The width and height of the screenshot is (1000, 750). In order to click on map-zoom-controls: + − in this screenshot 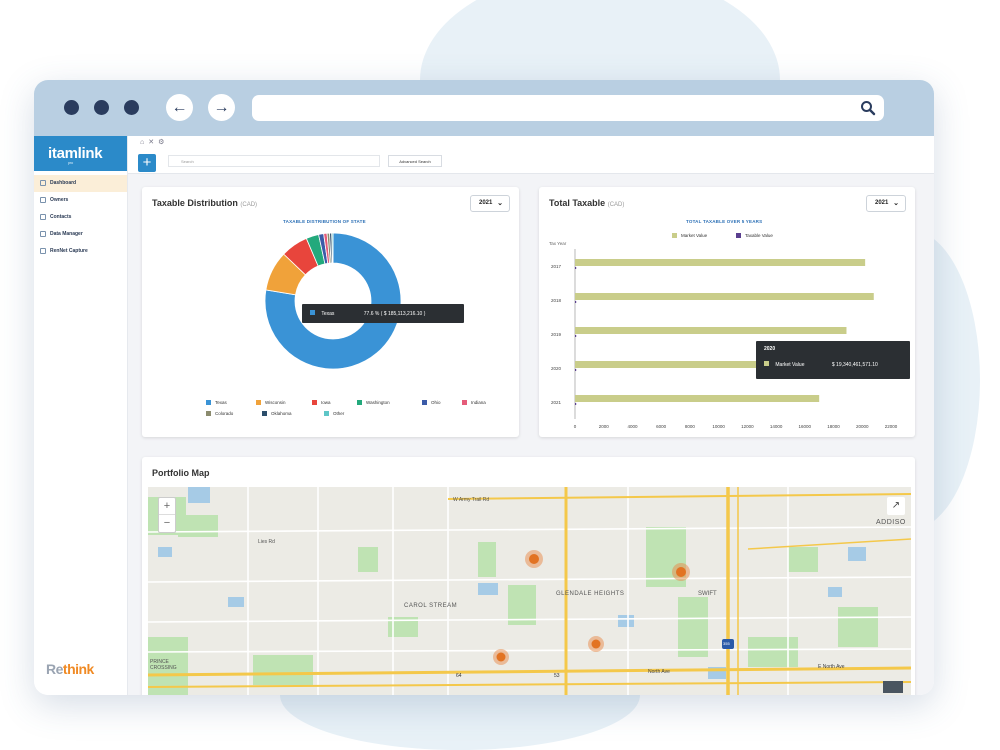, I will do `click(167, 515)`.